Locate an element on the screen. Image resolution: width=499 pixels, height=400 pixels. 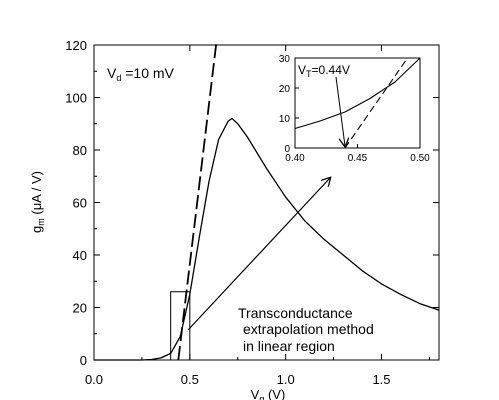
inset-y-tick-label: 10 is located at coordinates (285, 119).